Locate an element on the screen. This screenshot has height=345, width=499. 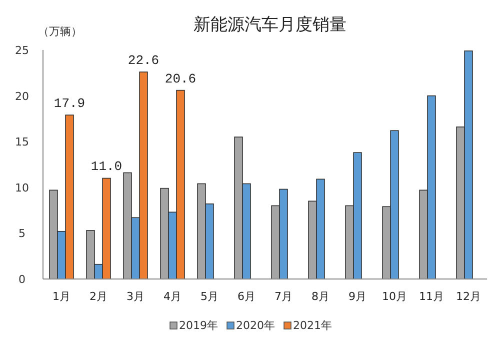
x-tick-label: 12月 is located at coordinates (468, 296).